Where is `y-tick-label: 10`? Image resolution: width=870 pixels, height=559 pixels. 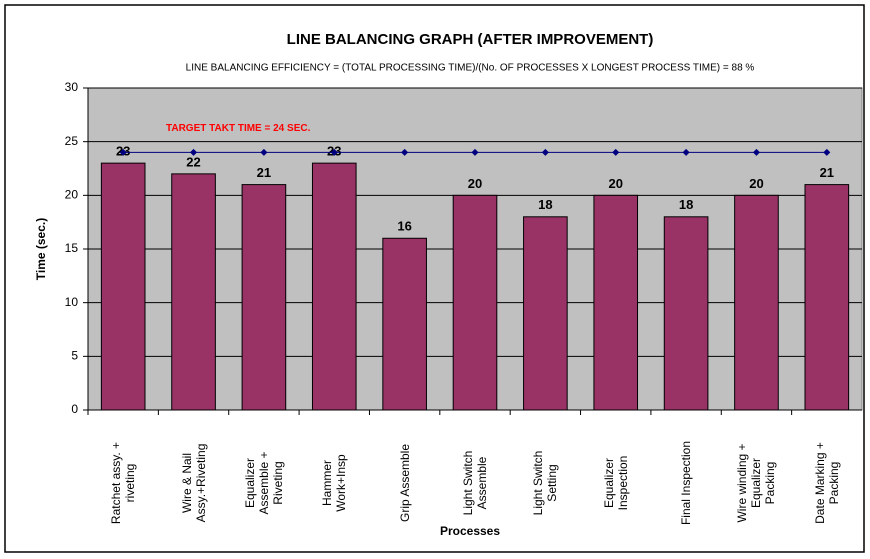
y-tick-label: 10 is located at coordinates (72, 302).